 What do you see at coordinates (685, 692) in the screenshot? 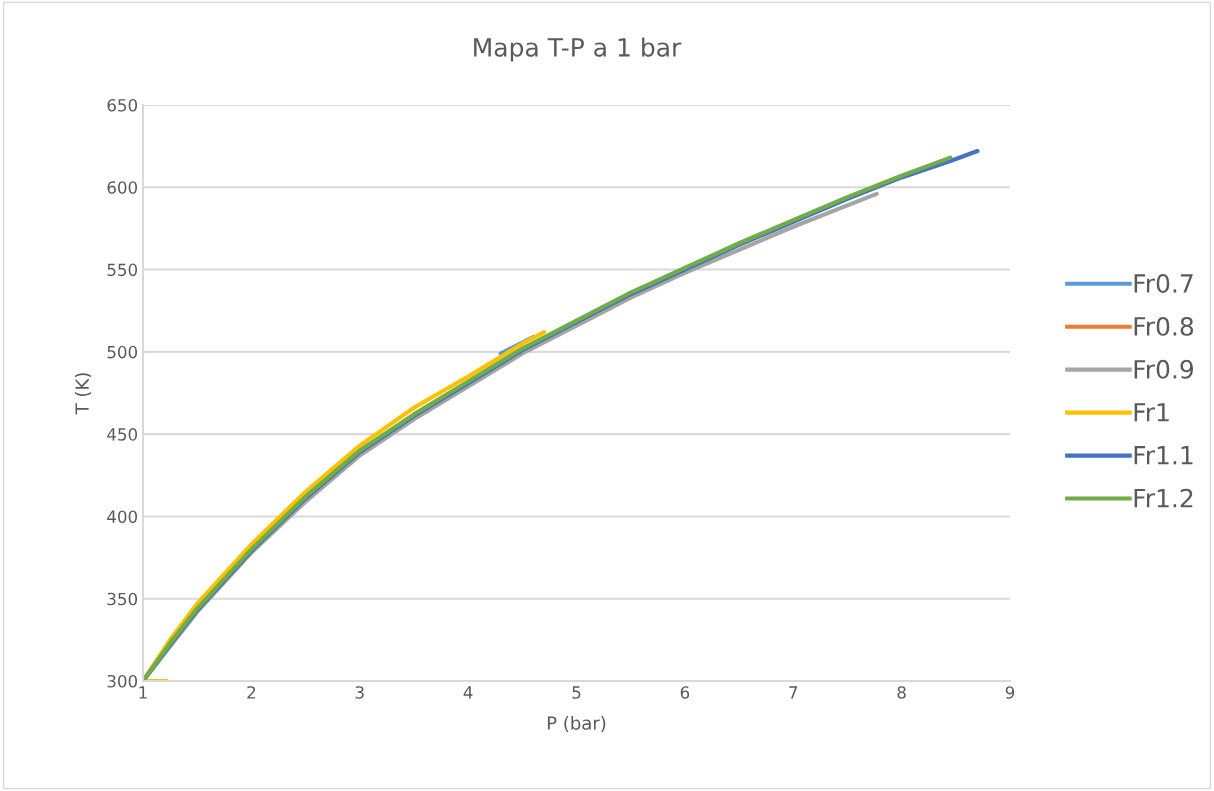
I see `x-tick-label: 6` at bounding box center [685, 692].